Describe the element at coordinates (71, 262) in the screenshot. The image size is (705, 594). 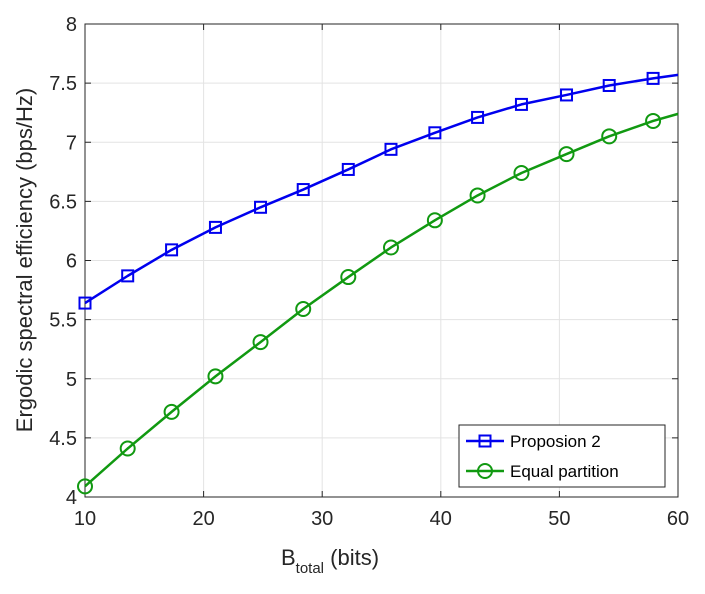
I see `y-tick-label: 6` at that location.